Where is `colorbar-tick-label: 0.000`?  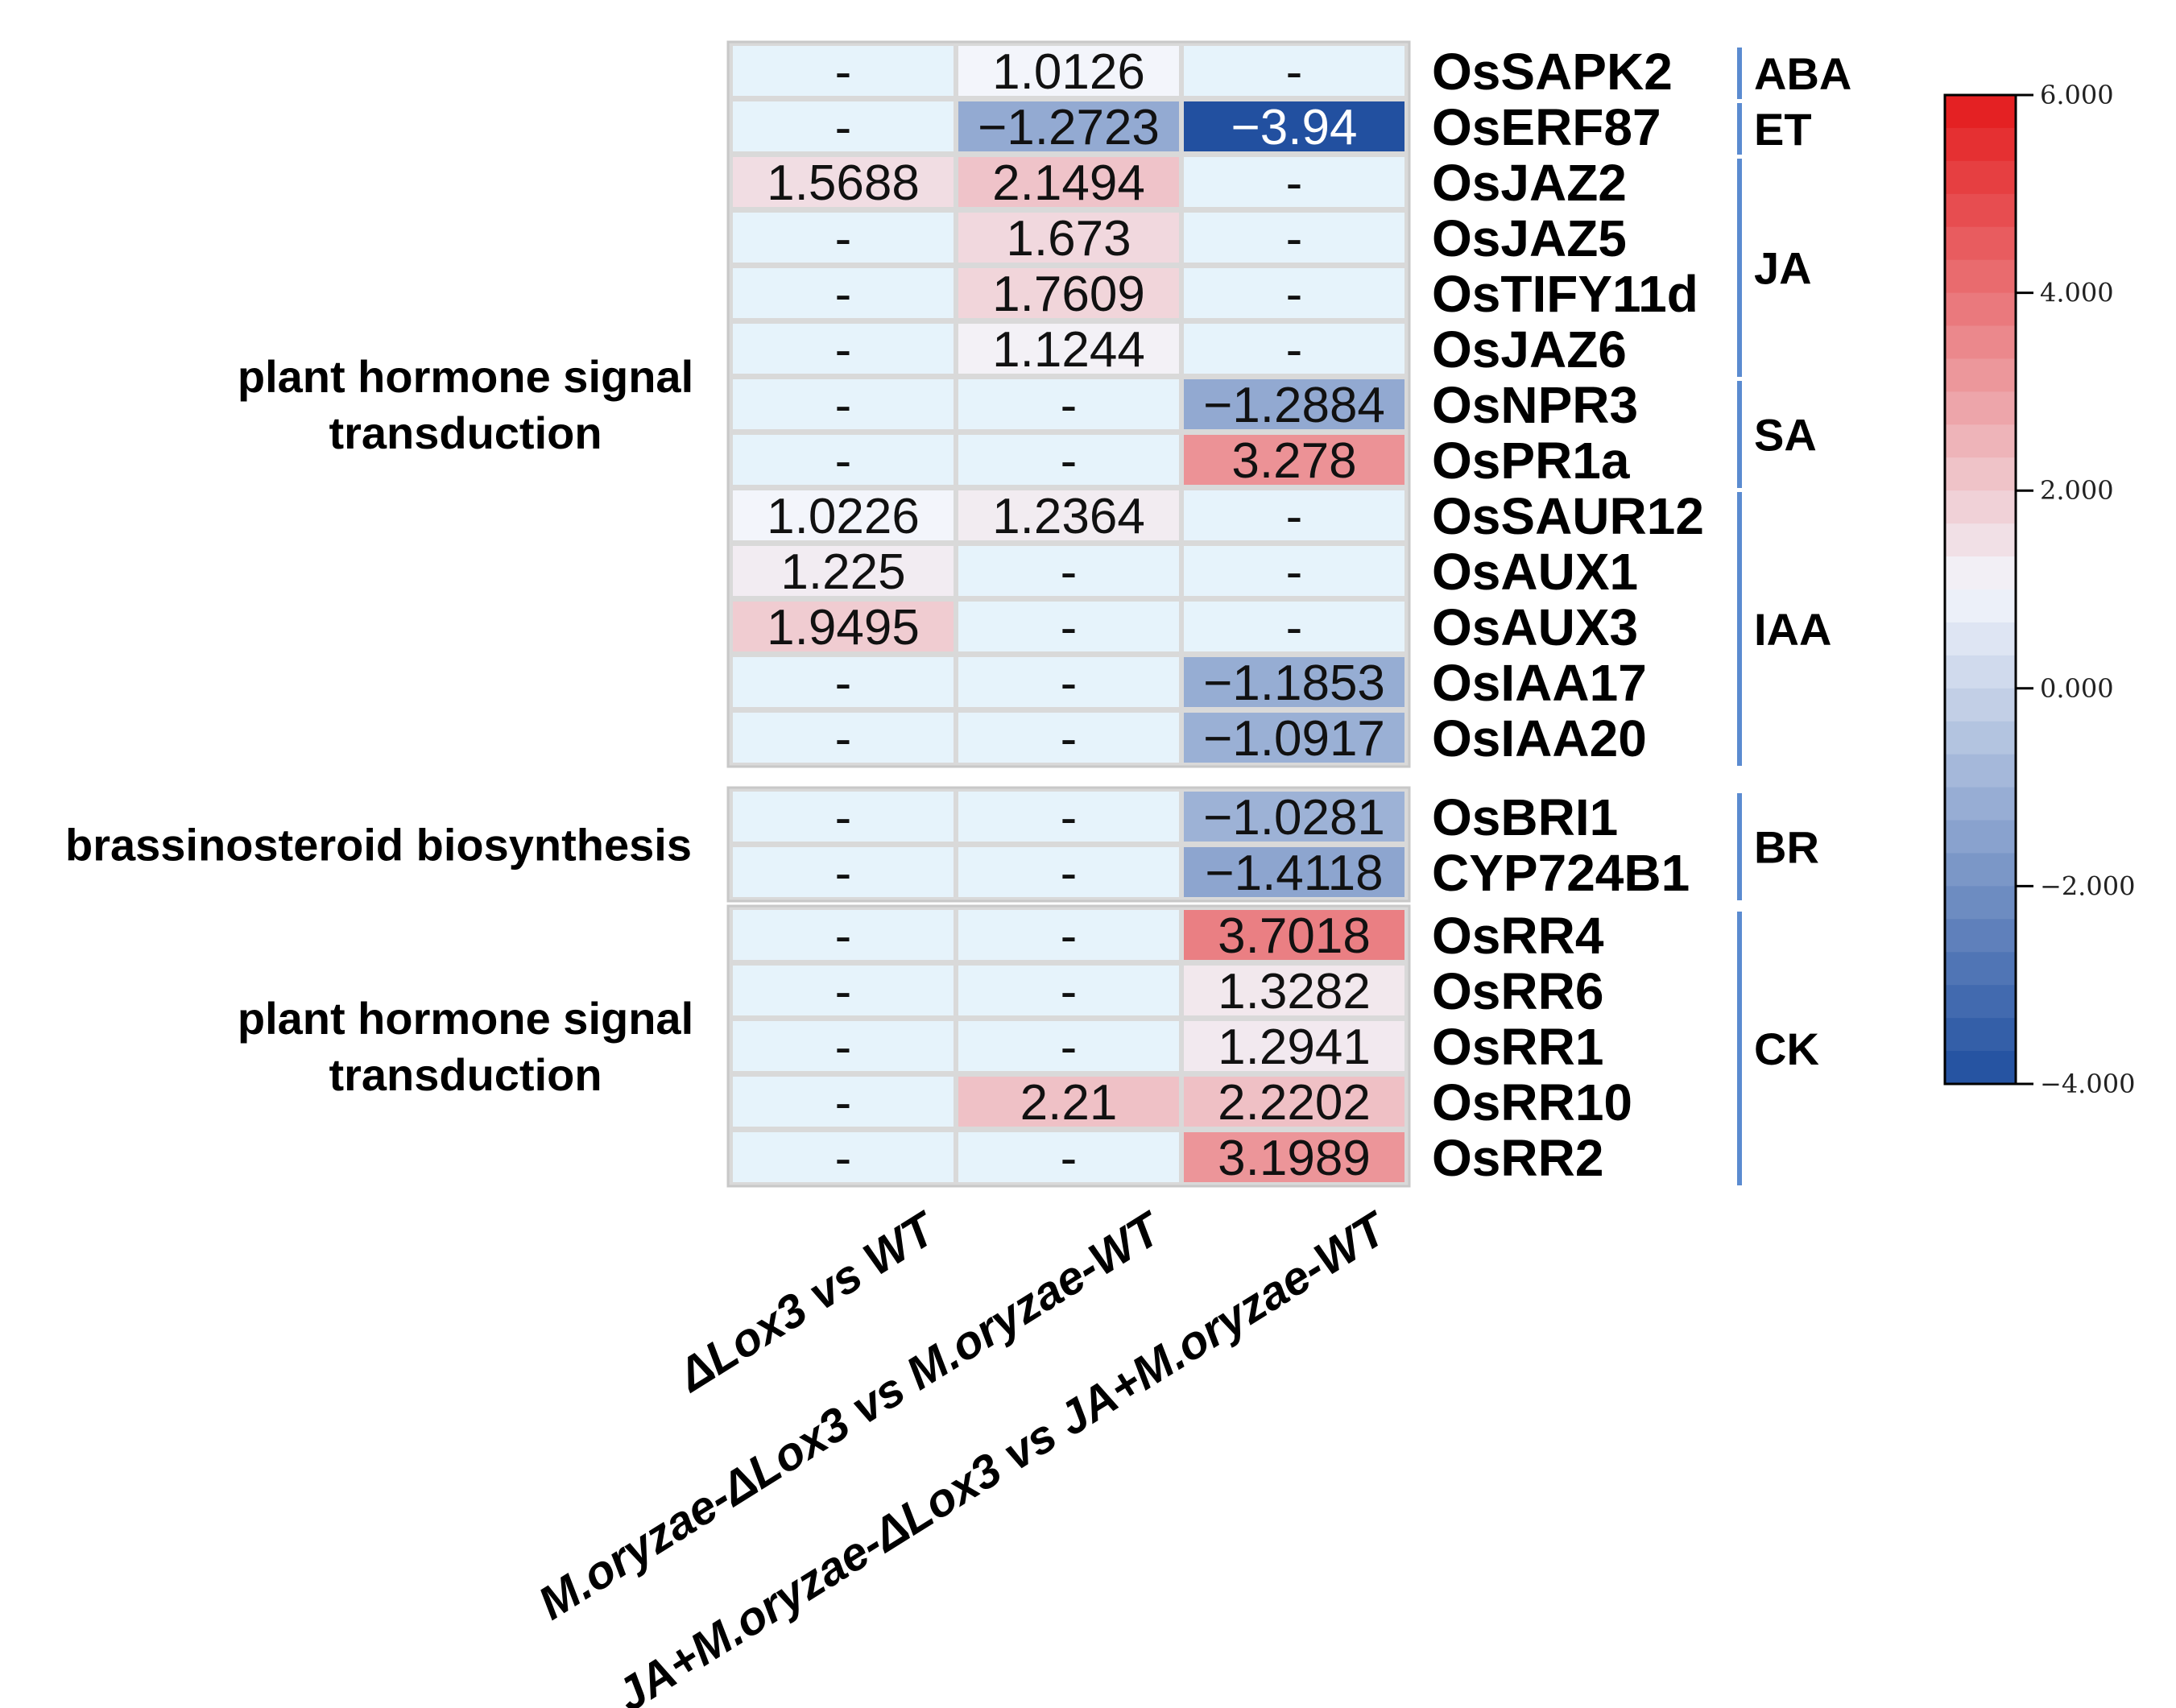
colorbar-tick-label: 0.000 is located at coordinates (2077, 689).